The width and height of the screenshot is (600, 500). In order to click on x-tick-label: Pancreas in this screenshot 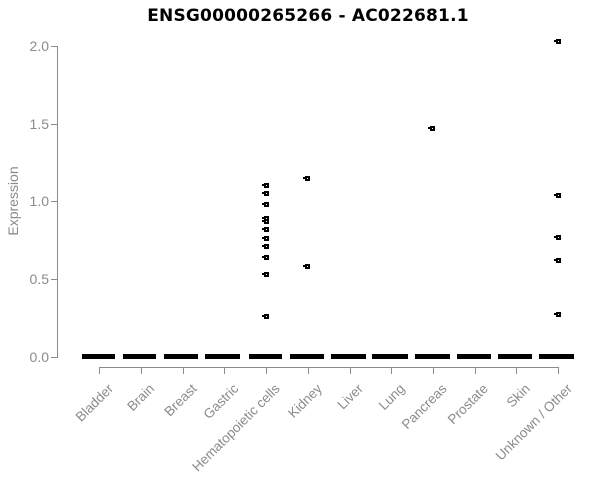, I will do `click(424, 406)`.